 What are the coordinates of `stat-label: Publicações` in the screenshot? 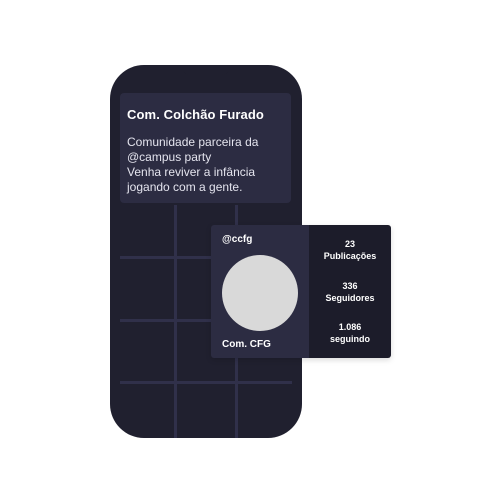 It's located at (350, 256).